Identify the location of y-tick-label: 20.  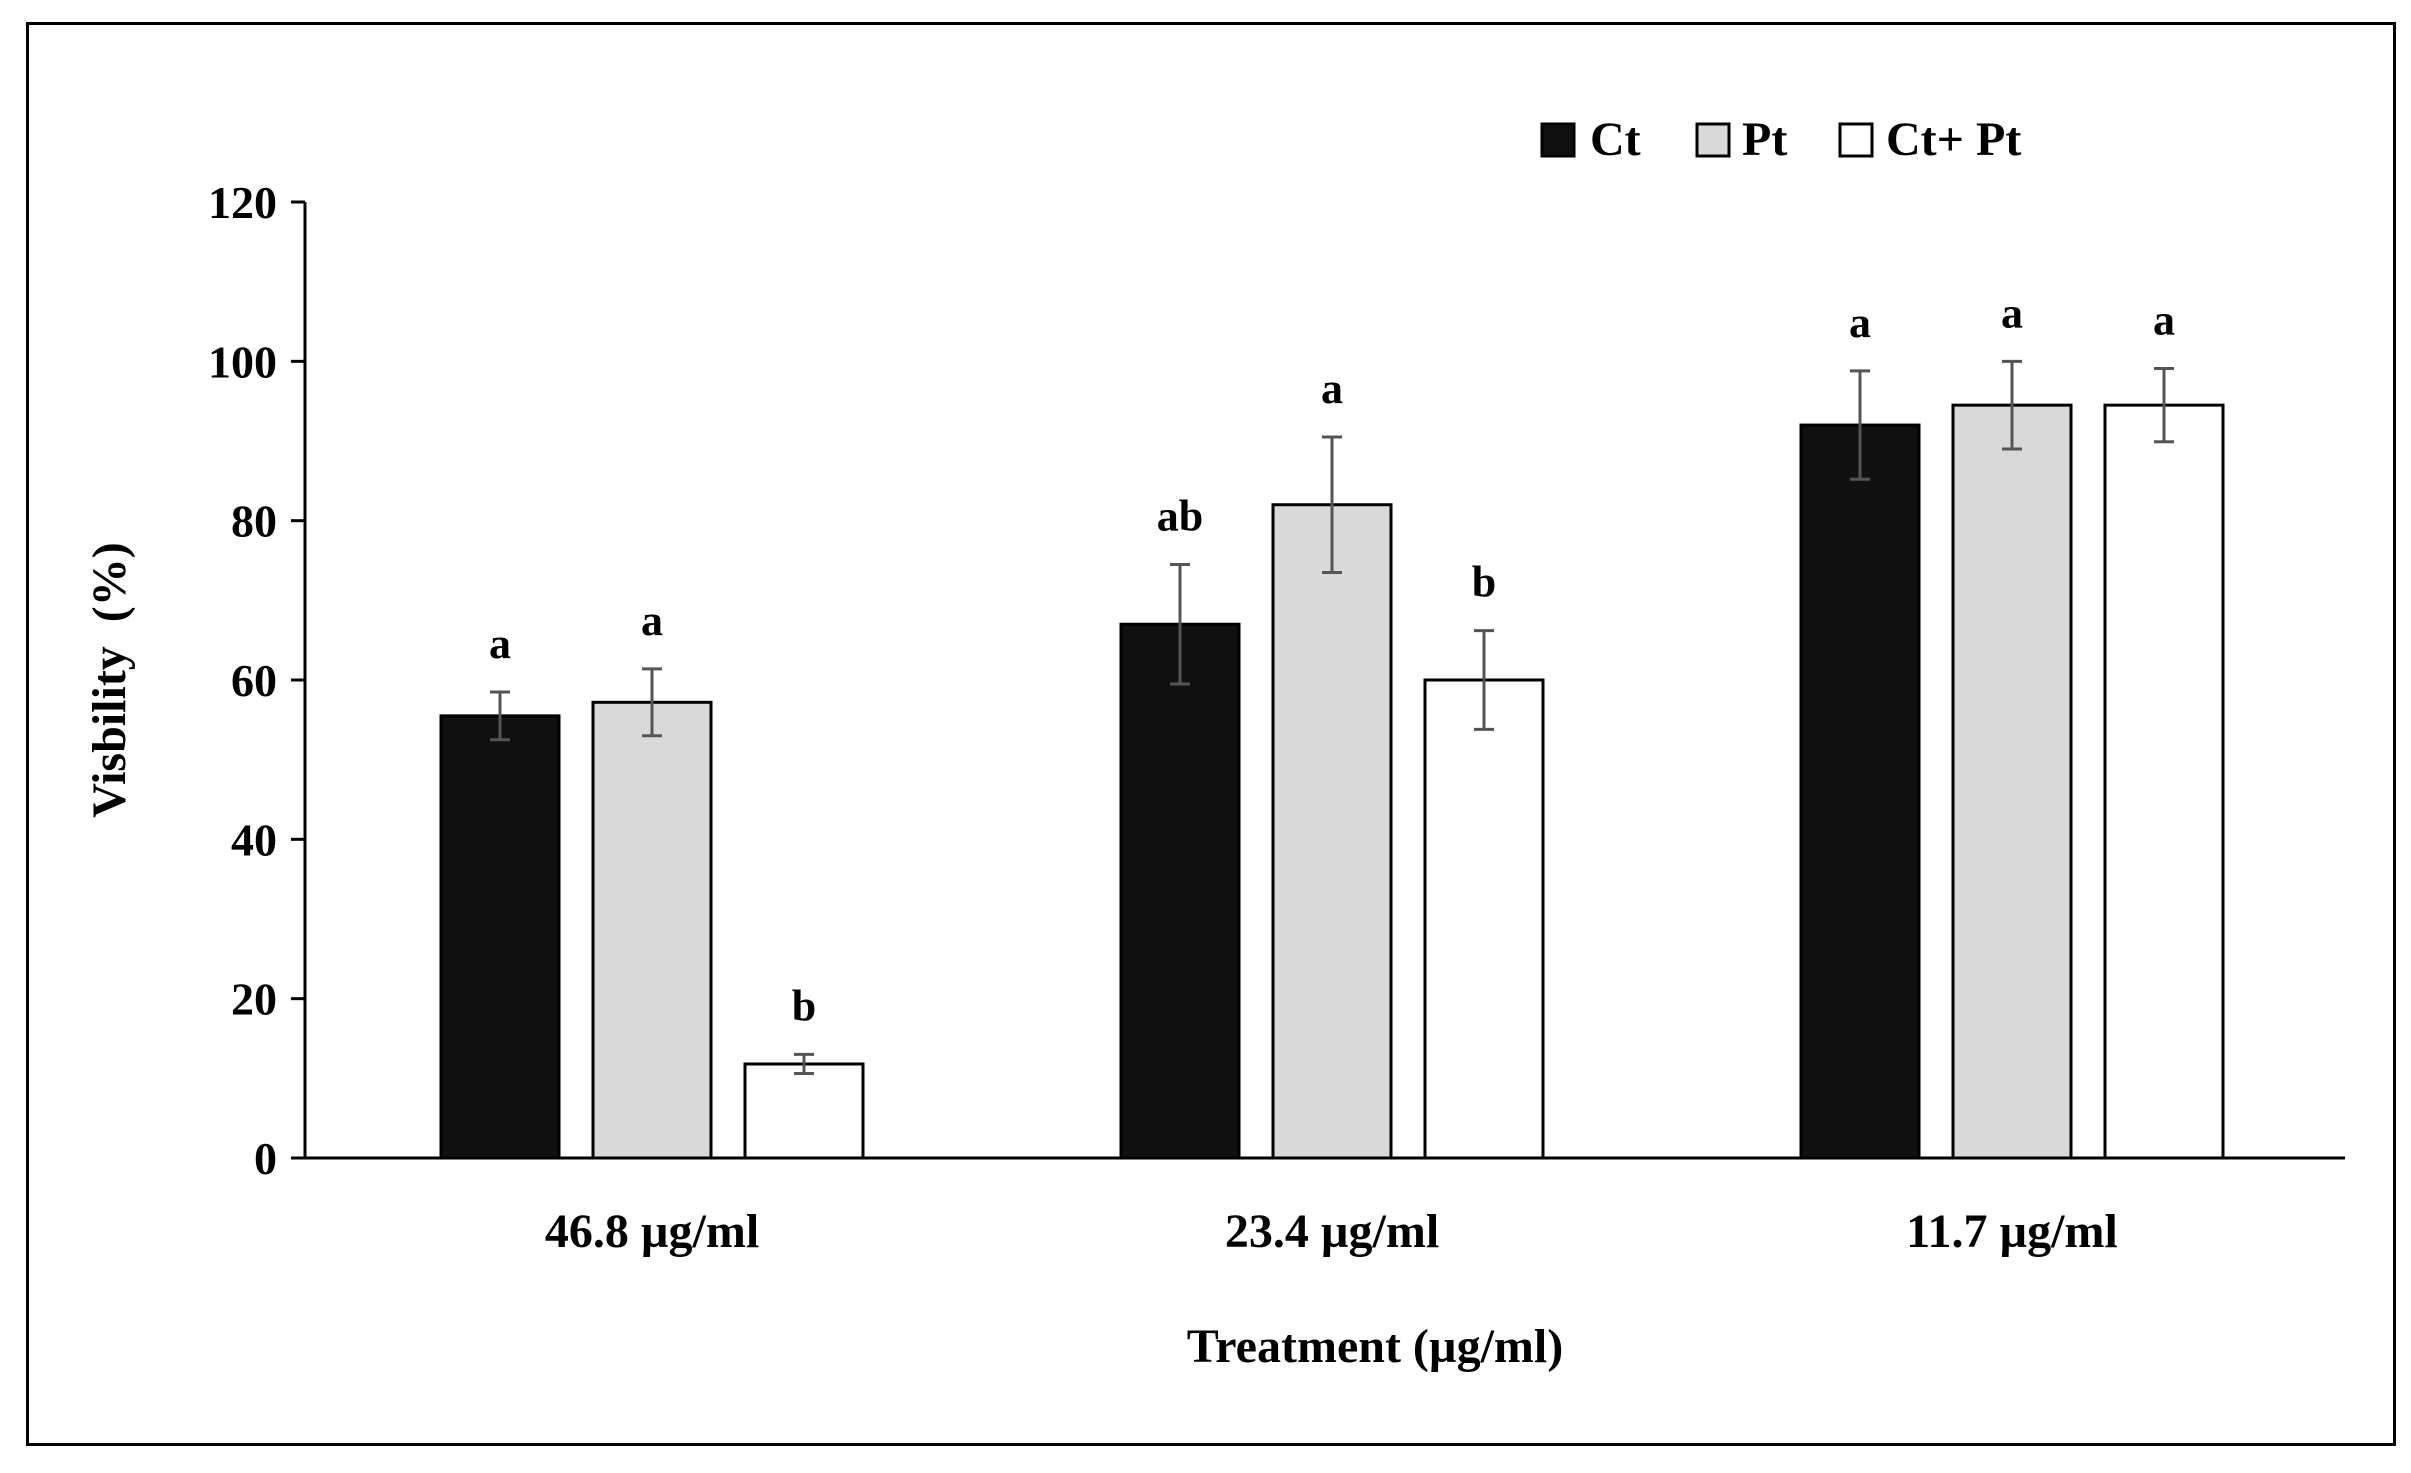
(254, 999).